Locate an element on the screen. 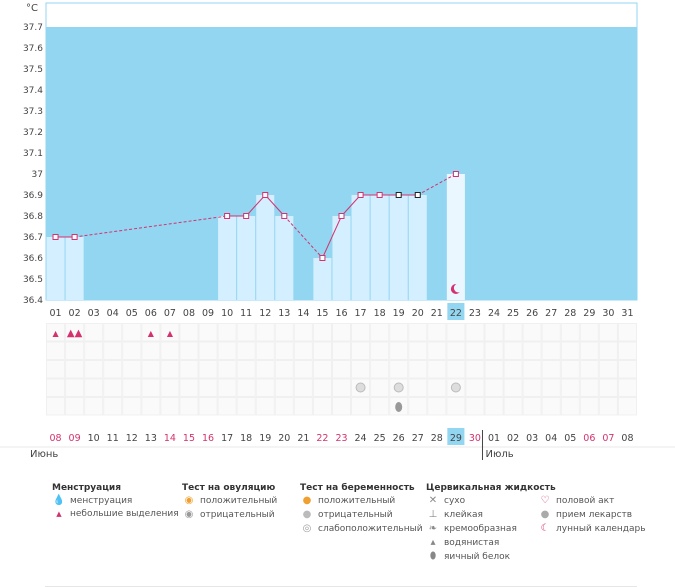 Image resolution: width=675 pixels, height=587 pixels. legend-item: ◉ положительный is located at coordinates (230, 500).